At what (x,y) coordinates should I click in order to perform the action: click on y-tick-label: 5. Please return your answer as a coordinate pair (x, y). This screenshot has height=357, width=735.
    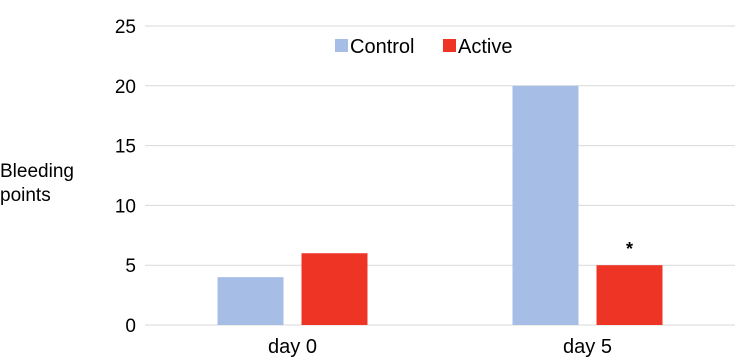
    Looking at the image, I should click on (130, 266).